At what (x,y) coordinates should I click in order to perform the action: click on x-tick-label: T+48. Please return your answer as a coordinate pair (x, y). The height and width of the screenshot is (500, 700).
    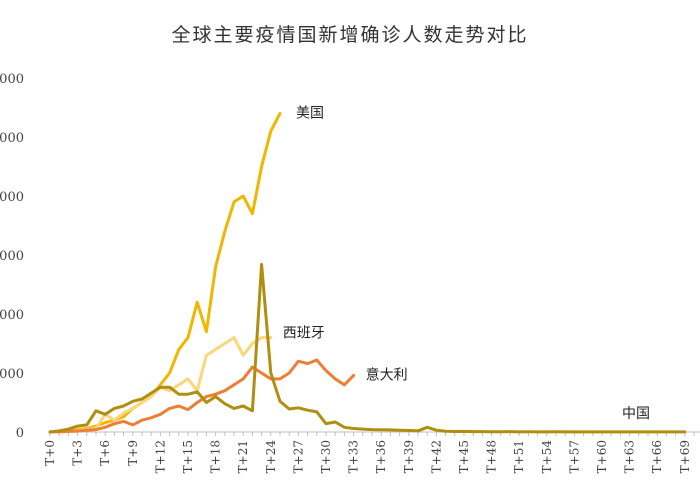
    Looking at the image, I should click on (492, 456).